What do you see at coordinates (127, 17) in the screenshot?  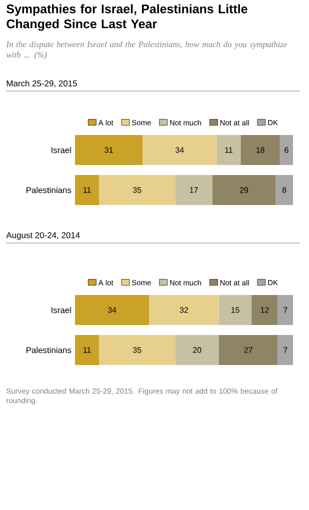 I see `chart-title: Sympathies for Israel, Palestinians Little Changed Since Last Year` at bounding box center [127, 17].